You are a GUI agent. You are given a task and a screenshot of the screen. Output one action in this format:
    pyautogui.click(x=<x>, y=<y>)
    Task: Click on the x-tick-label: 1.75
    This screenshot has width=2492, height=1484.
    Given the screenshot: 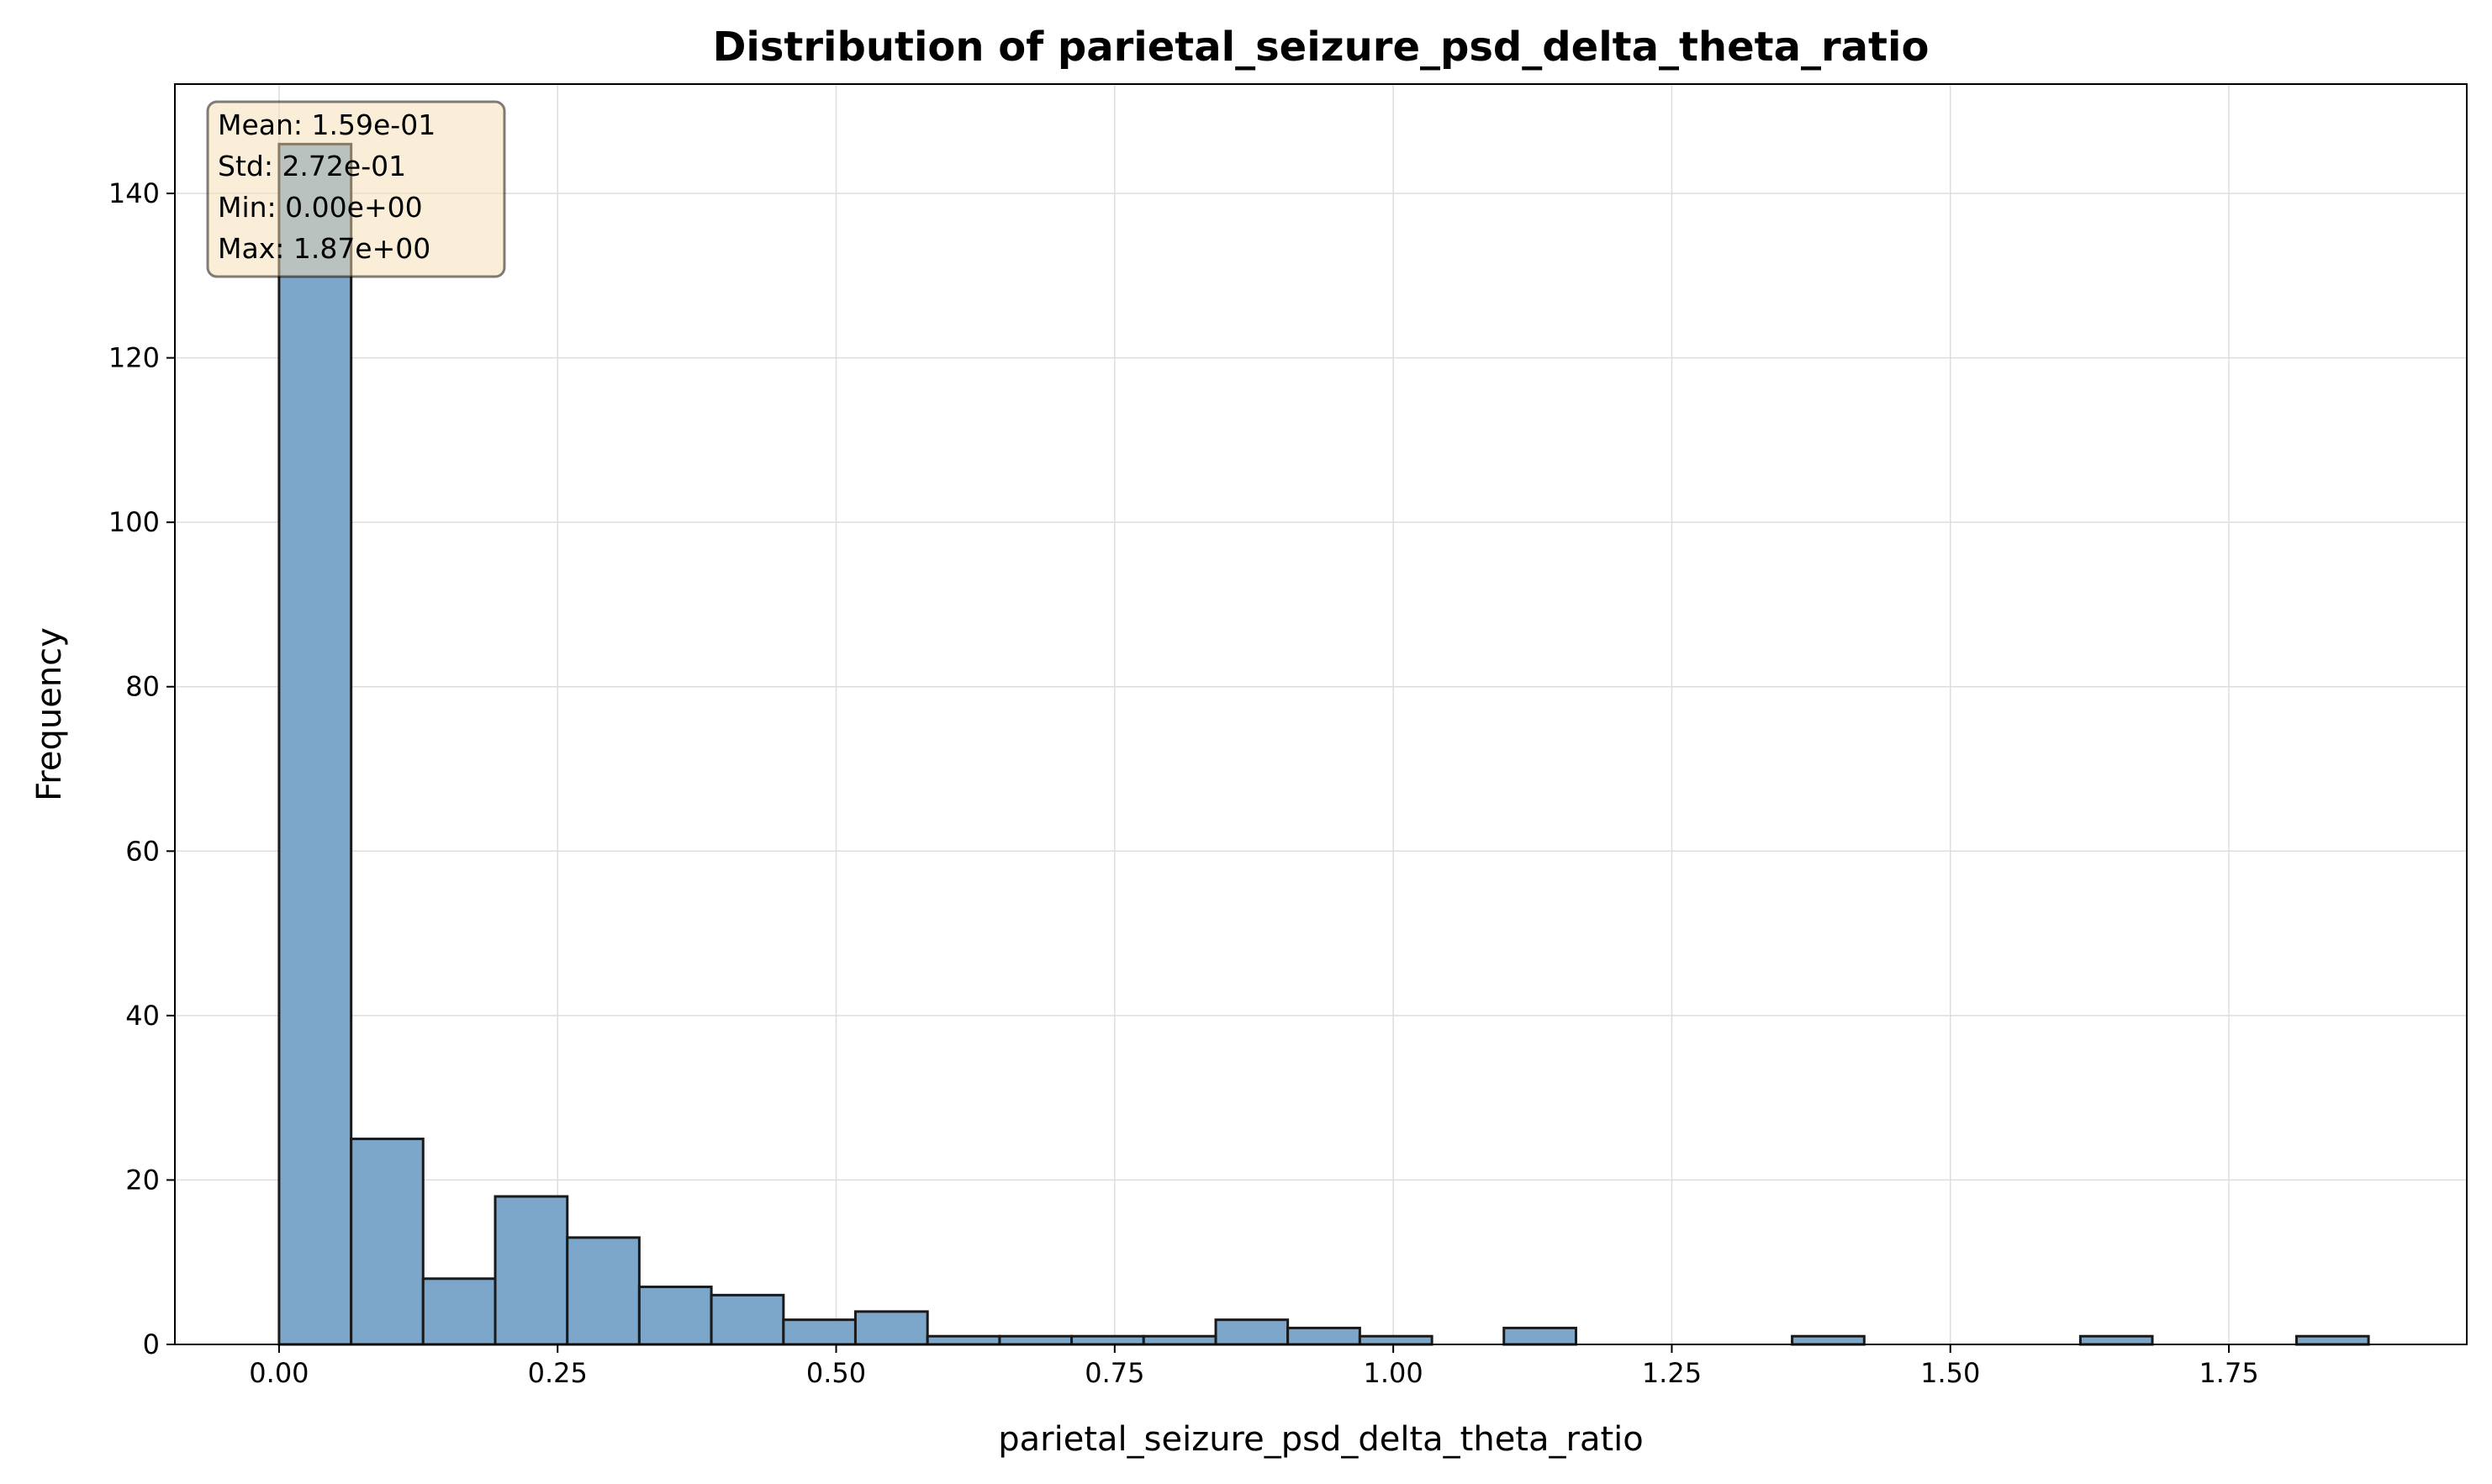 What is the action you would take?
    pyautogui.click(x=2228, y=1373)
    